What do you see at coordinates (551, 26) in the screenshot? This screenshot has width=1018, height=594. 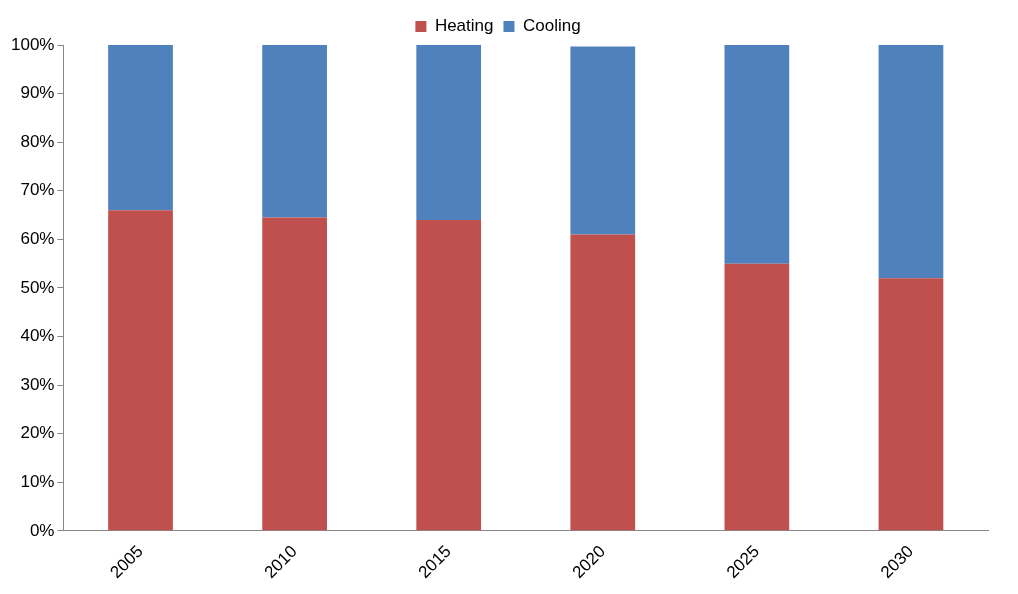 I see `legend-label: Cooling` at bounding box center [551, 26].